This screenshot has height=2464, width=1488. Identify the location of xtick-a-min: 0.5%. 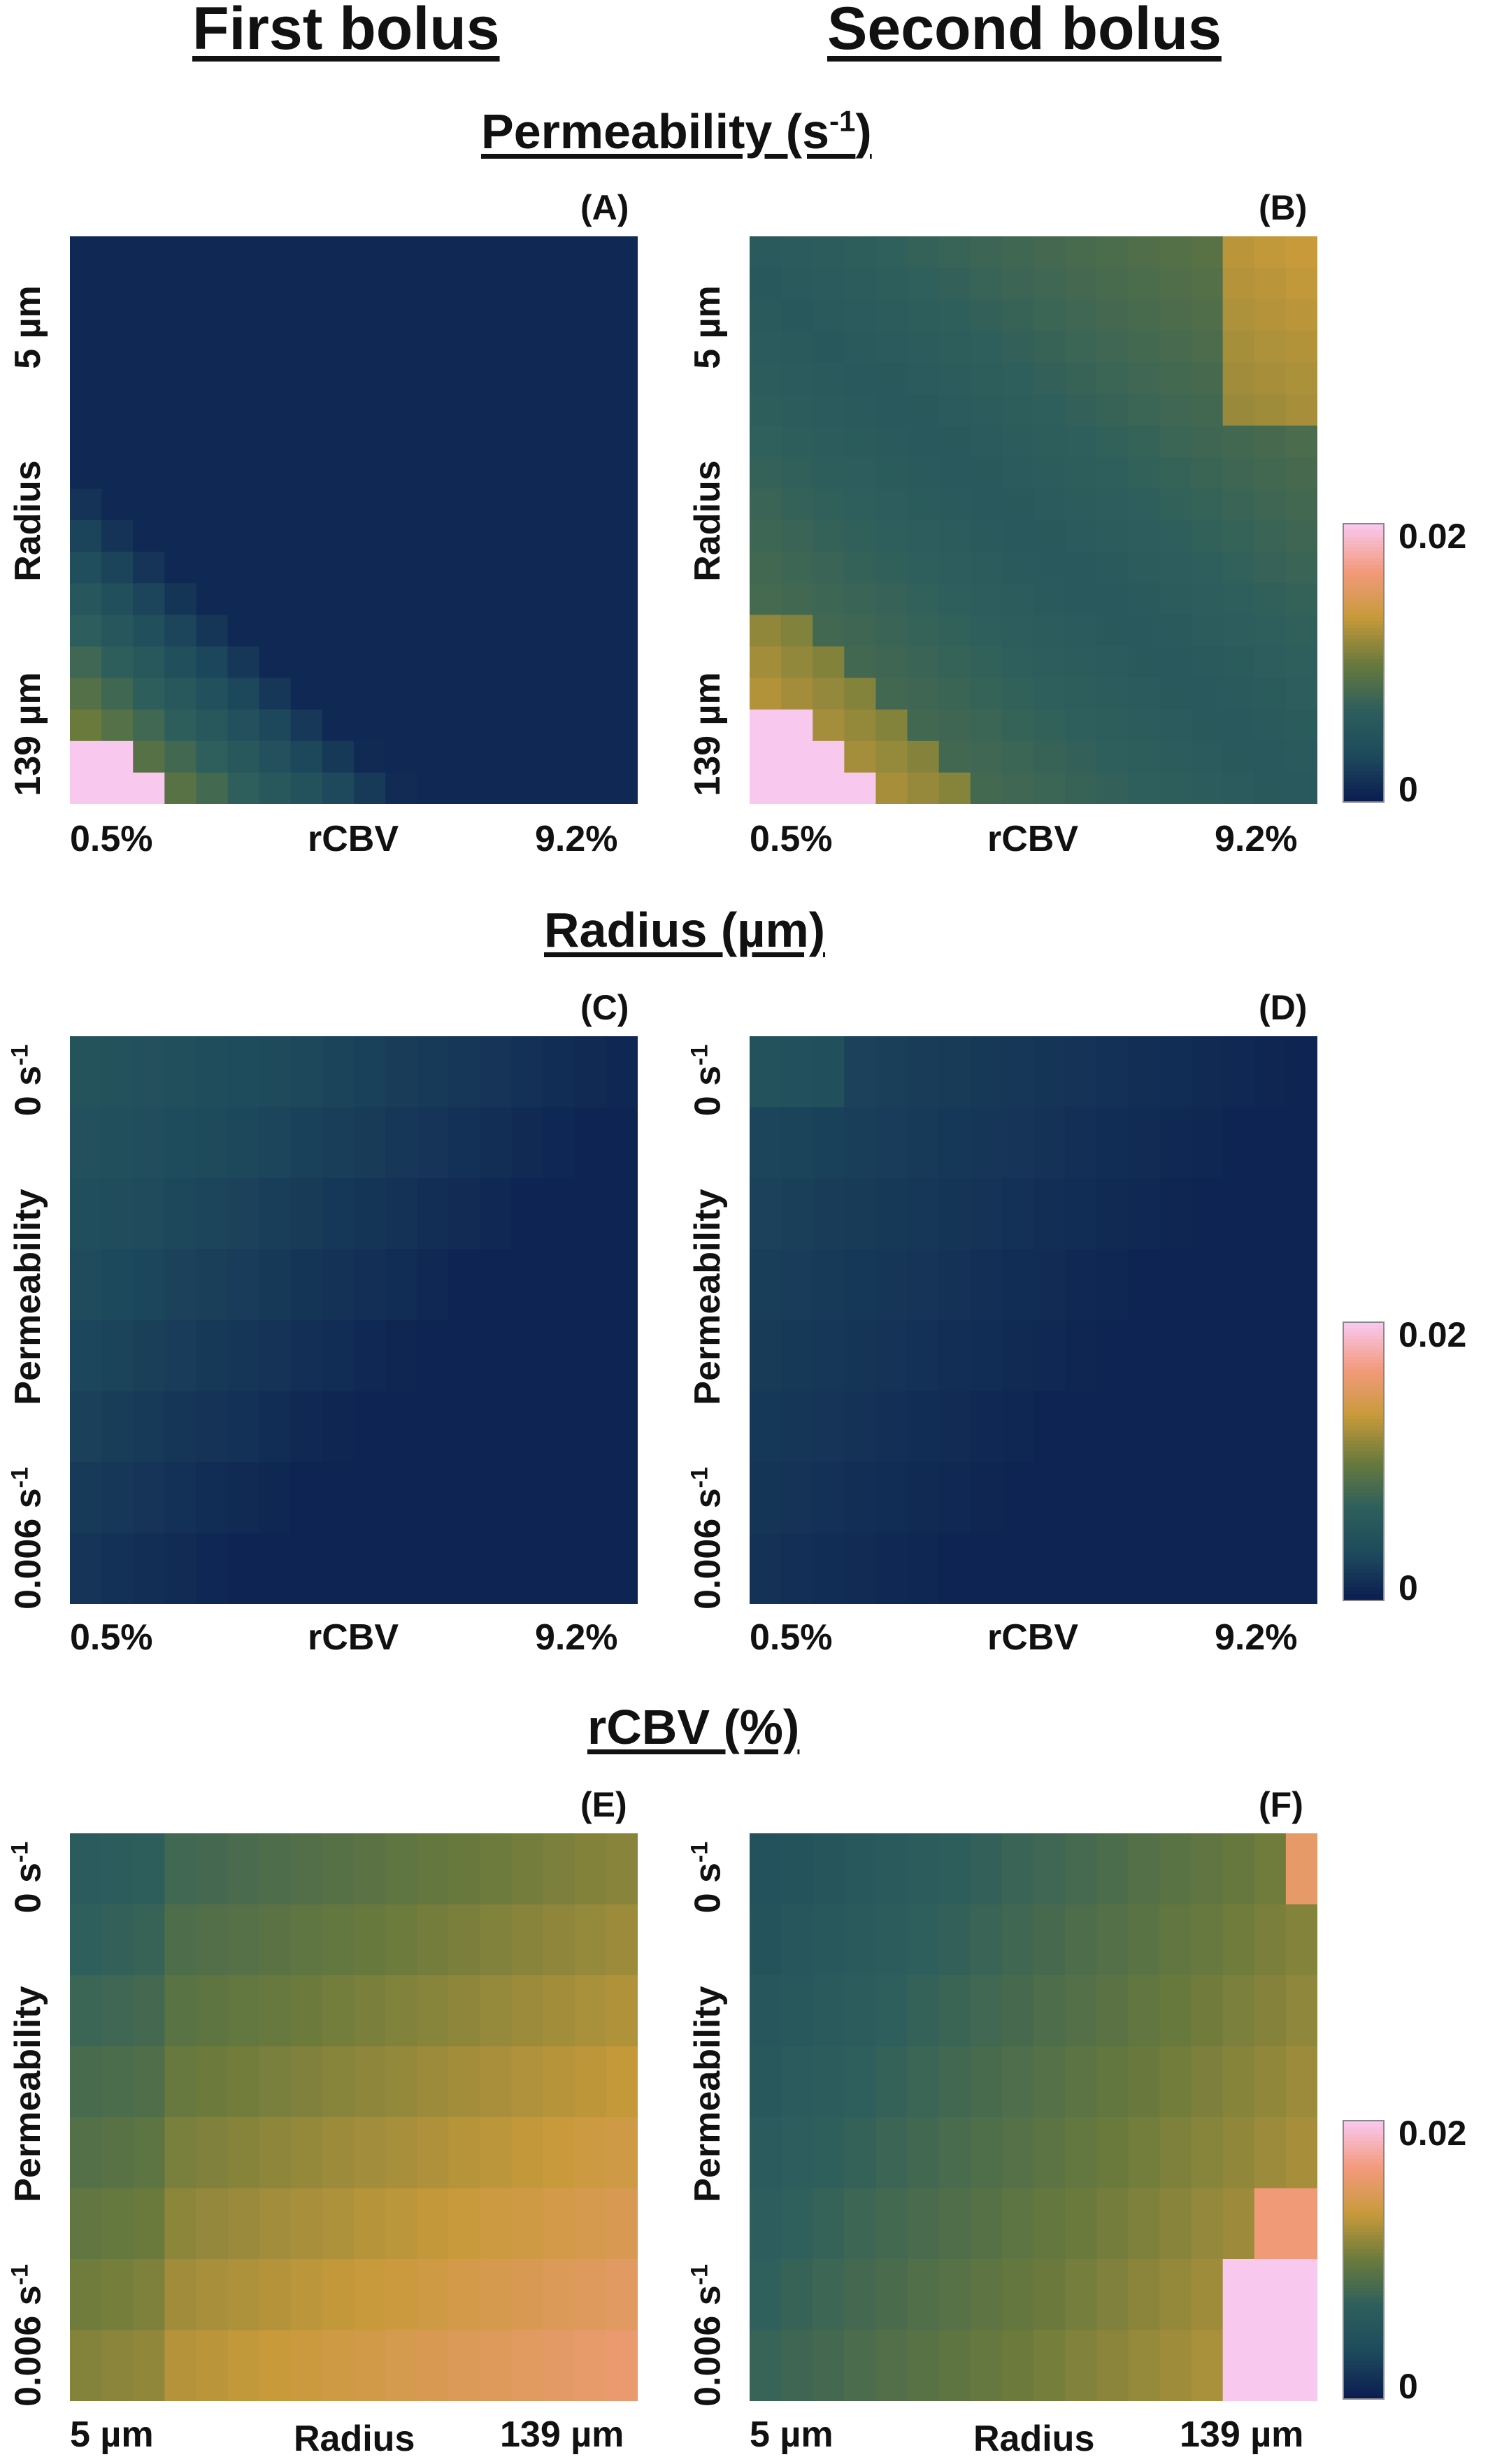
(112, 839).